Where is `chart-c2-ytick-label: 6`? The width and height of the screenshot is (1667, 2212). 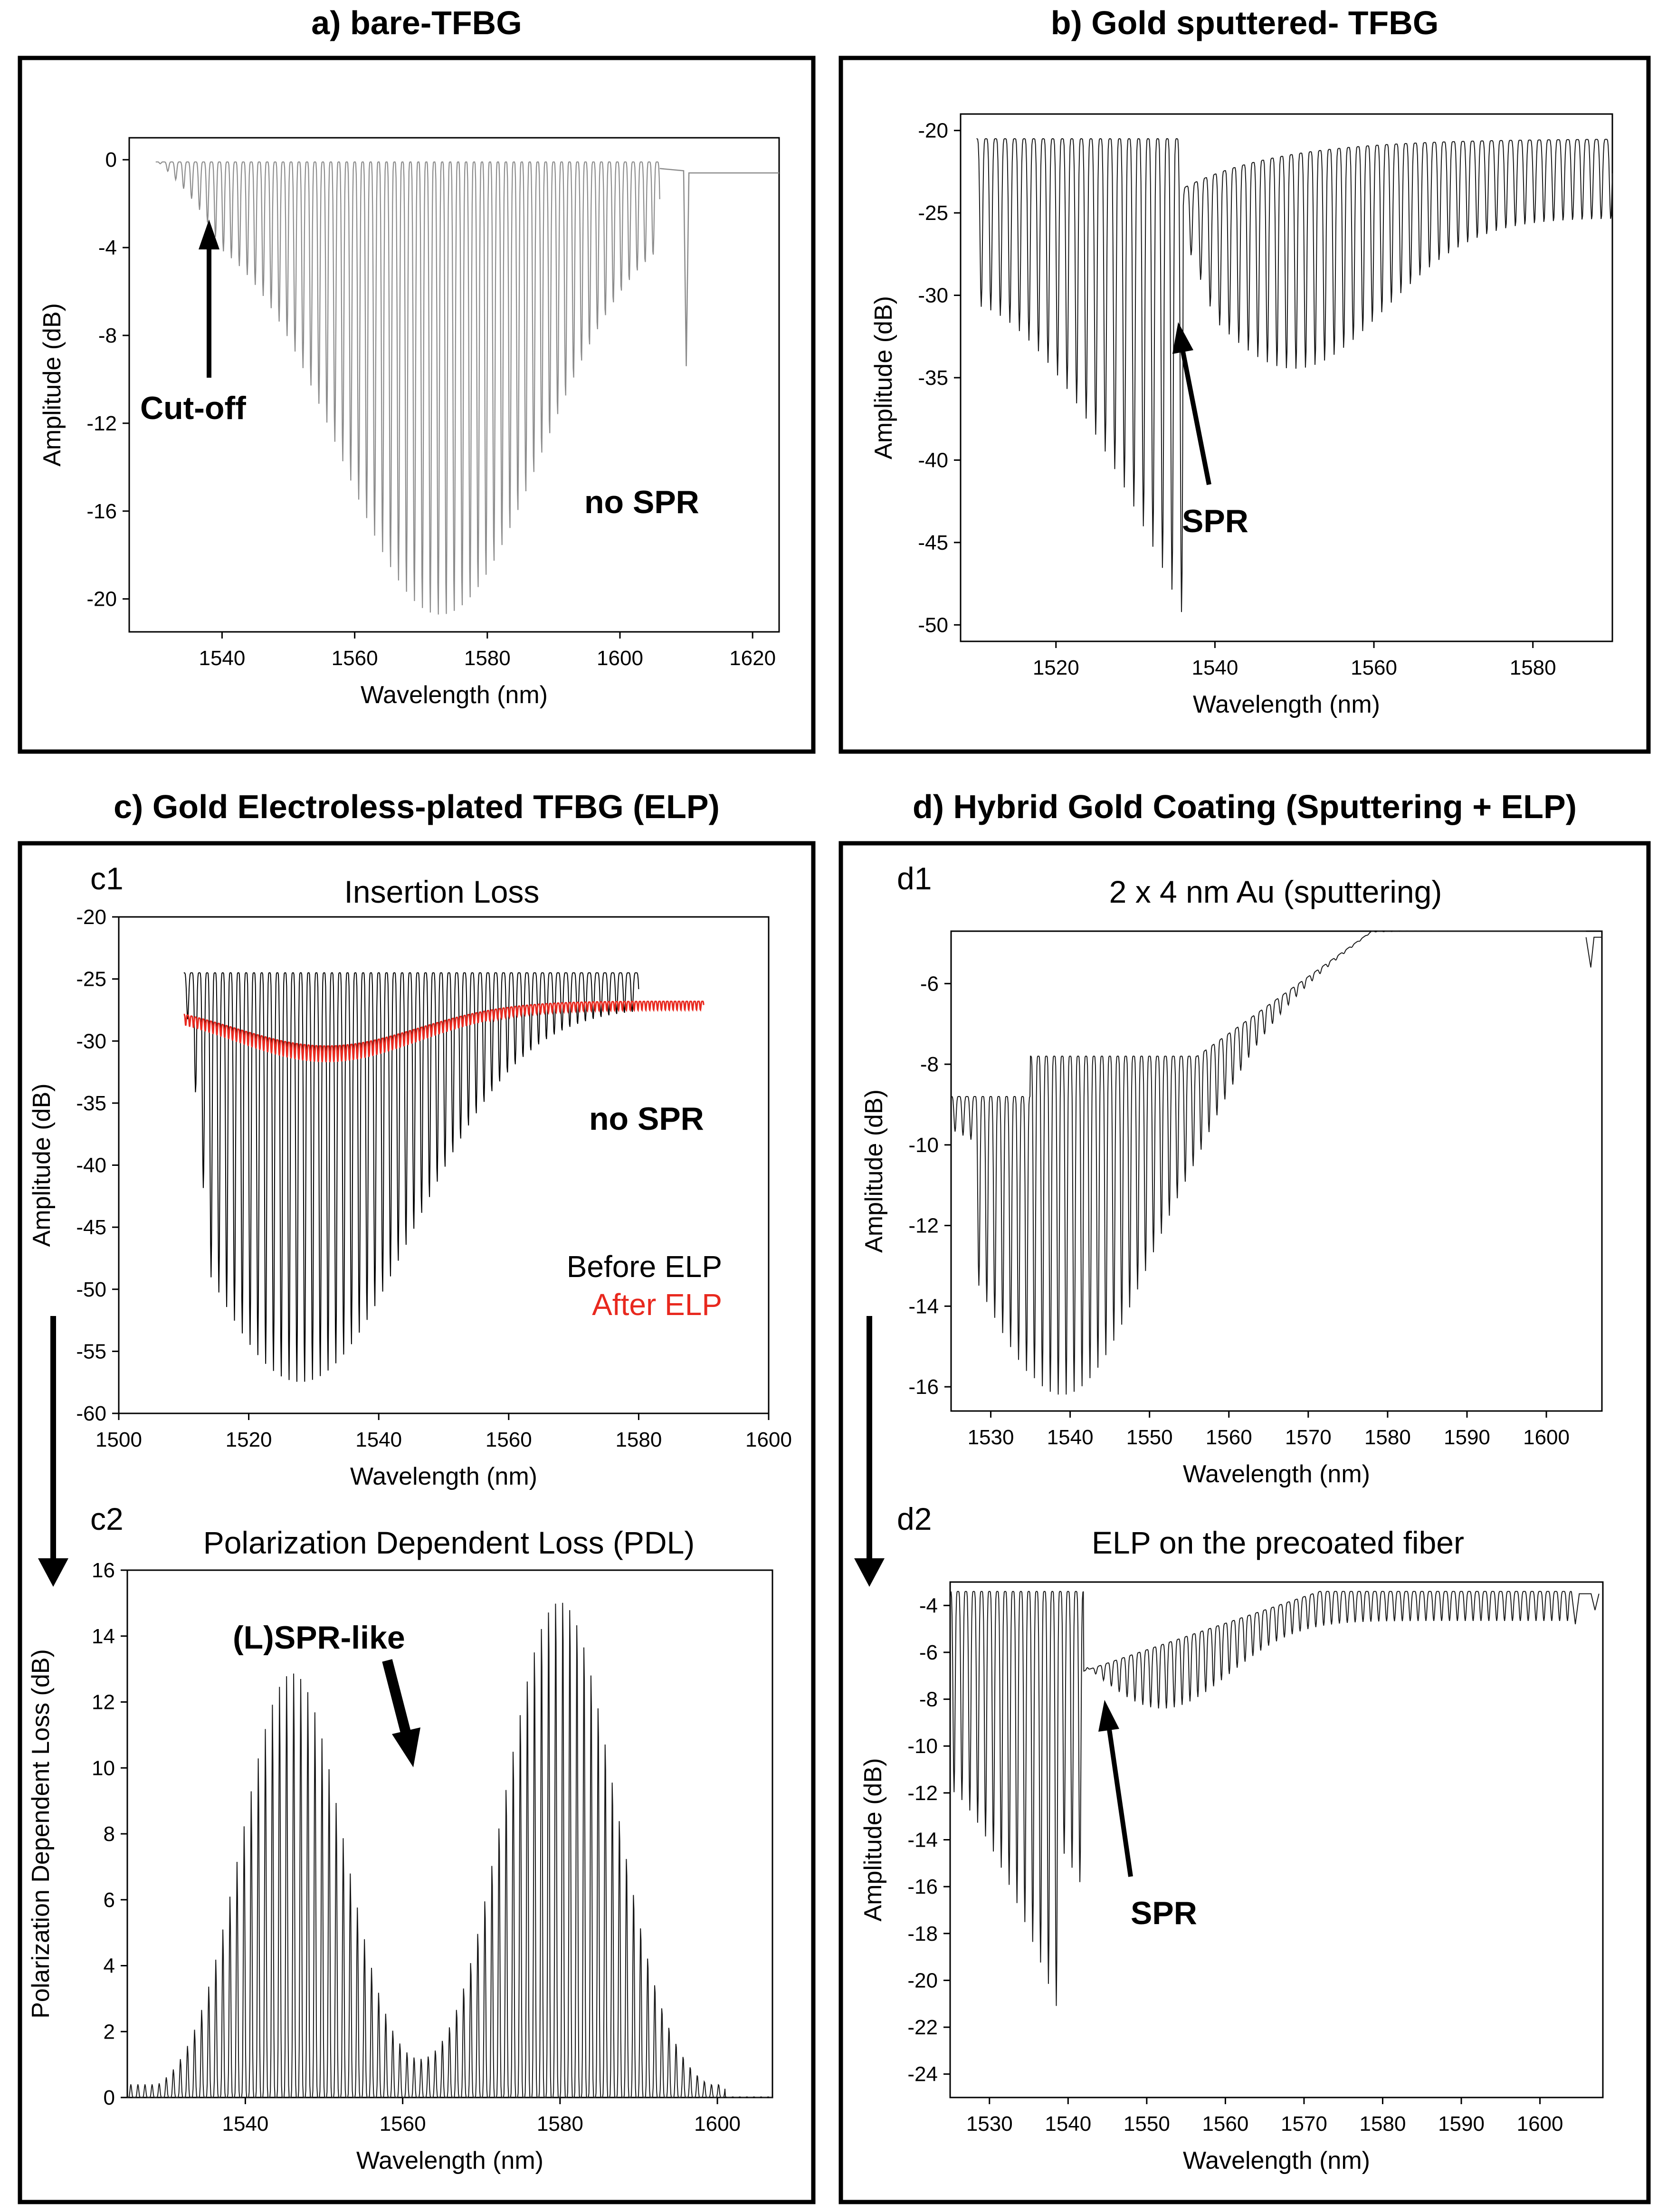 chart-c2-ytick-label: 6 is located at coordinates (109, 1900).